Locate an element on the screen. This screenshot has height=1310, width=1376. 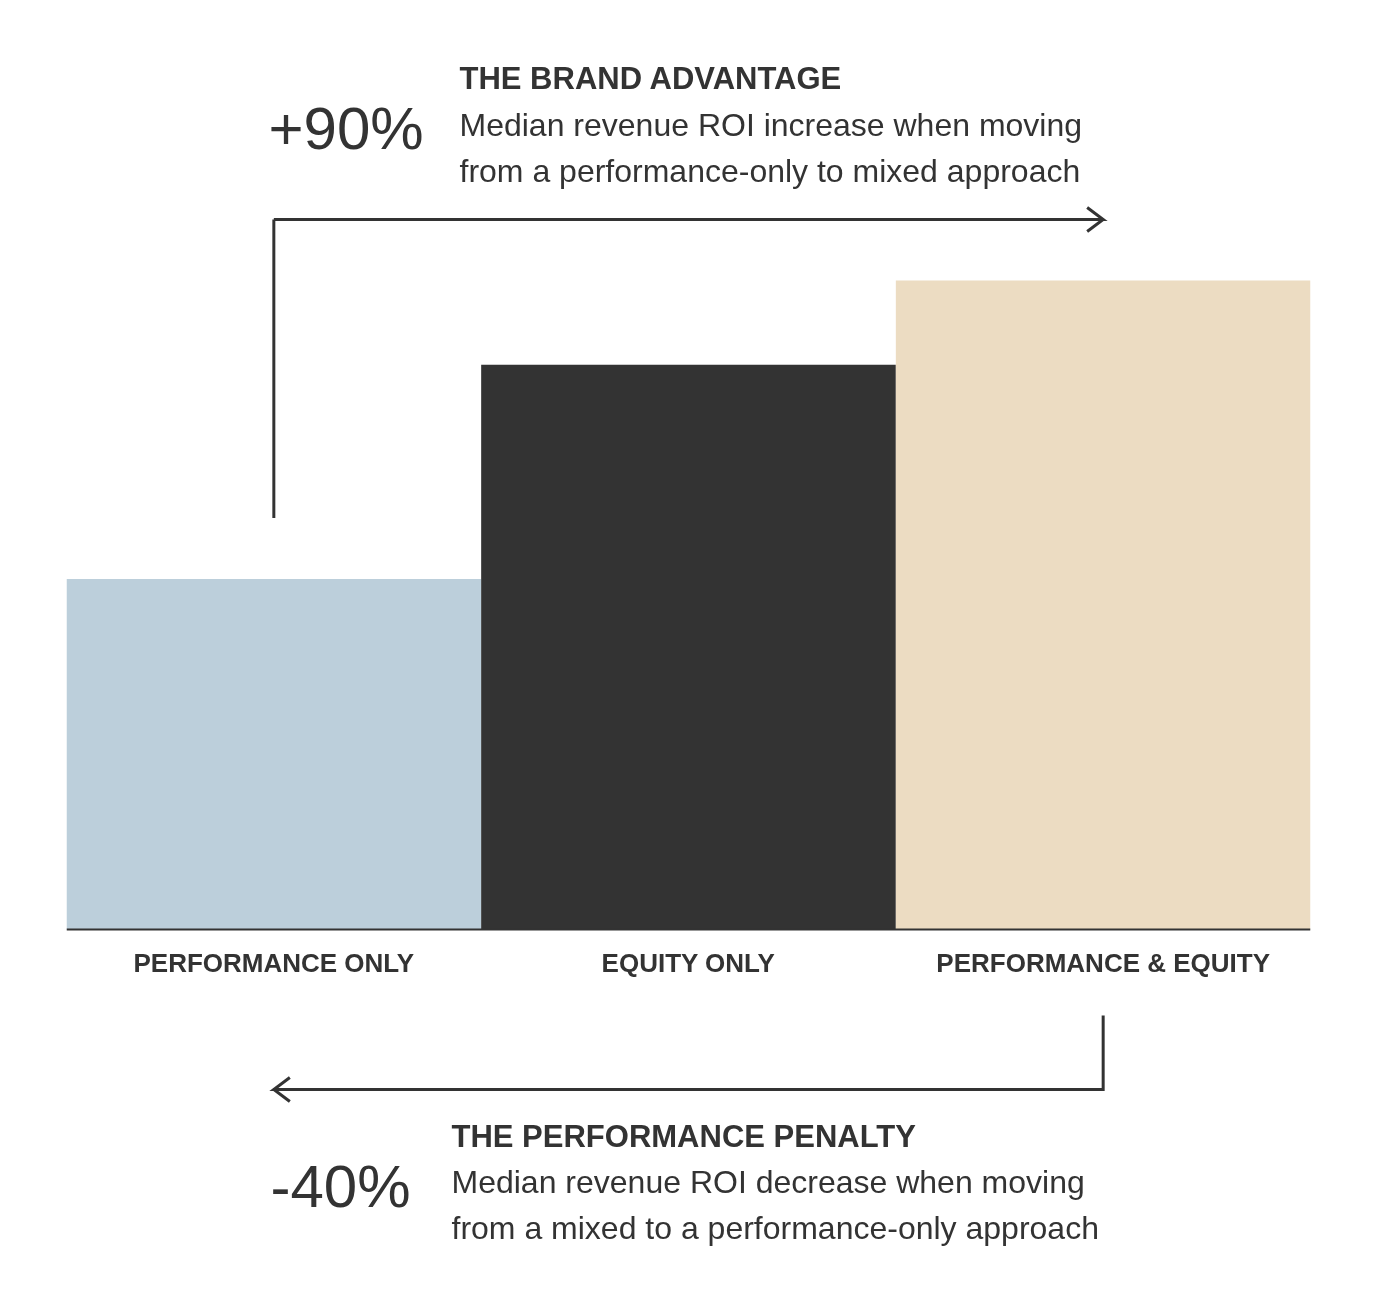
x-tick-label: PERFORMANCE ONLY is located at coordinates (274, 962).